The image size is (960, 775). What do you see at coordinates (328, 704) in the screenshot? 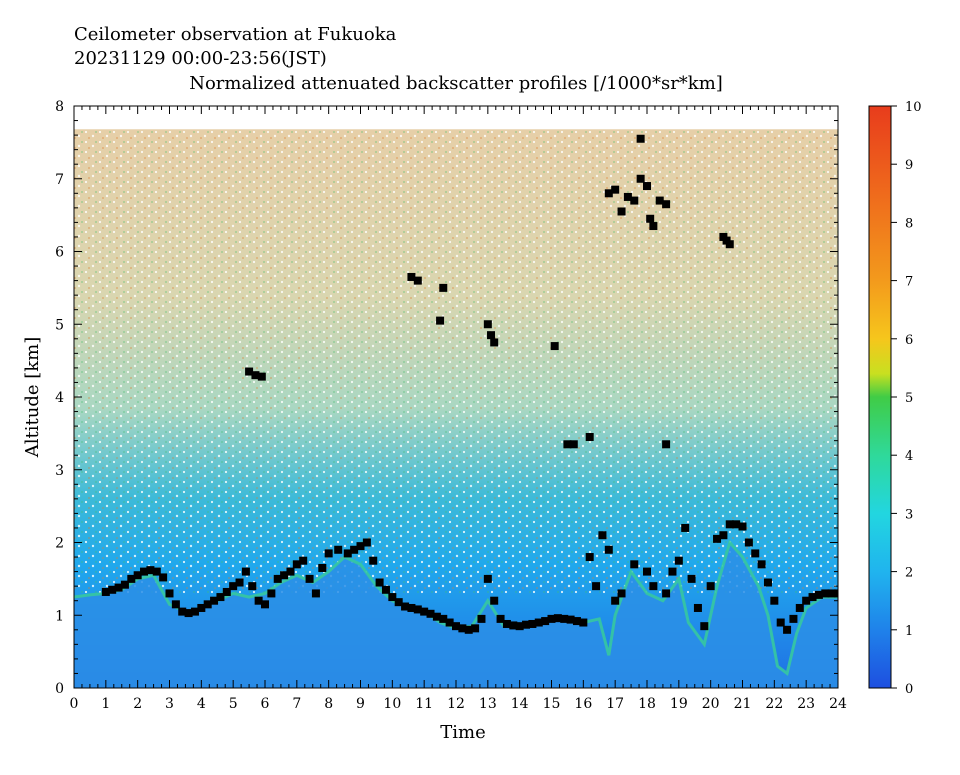
I see `x-tick-label: 8` at bounding box center [328, 704].